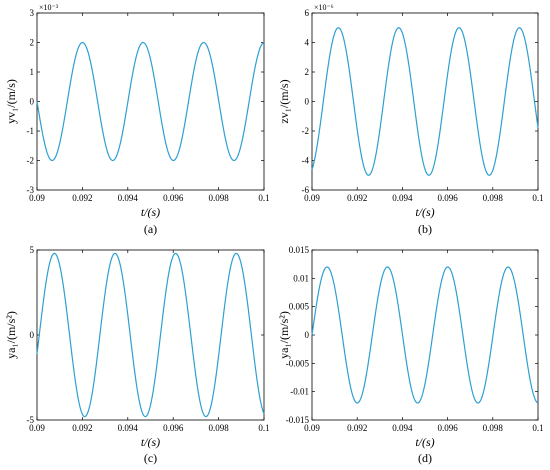  What do you see at coordinates (299, 307) in the screenshot?
I see `y-tick-label: 0.005` at bounding box center [299, 307].